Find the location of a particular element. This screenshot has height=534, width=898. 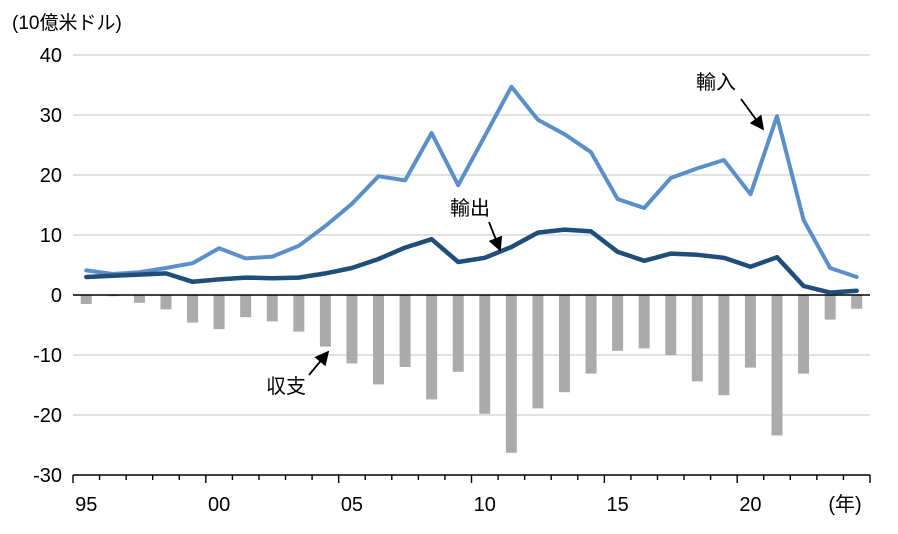

x-axis-labels: 95 00 05 10 15 20 (年) is located at coordinates (468, 504).